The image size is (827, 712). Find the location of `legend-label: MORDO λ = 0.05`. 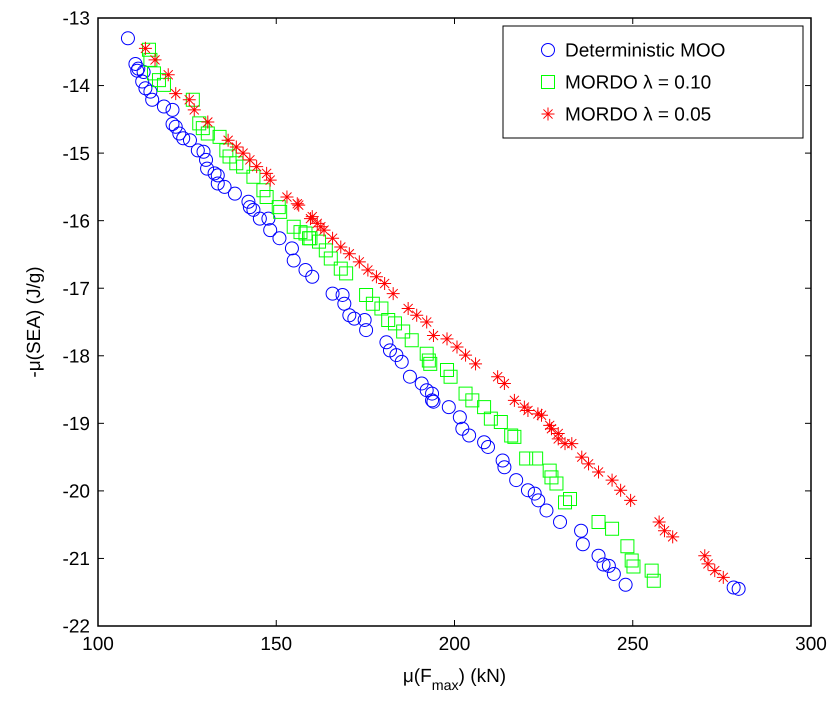

legend-label: MORDO λ = 0.05 is located at coordinates (638, 115).